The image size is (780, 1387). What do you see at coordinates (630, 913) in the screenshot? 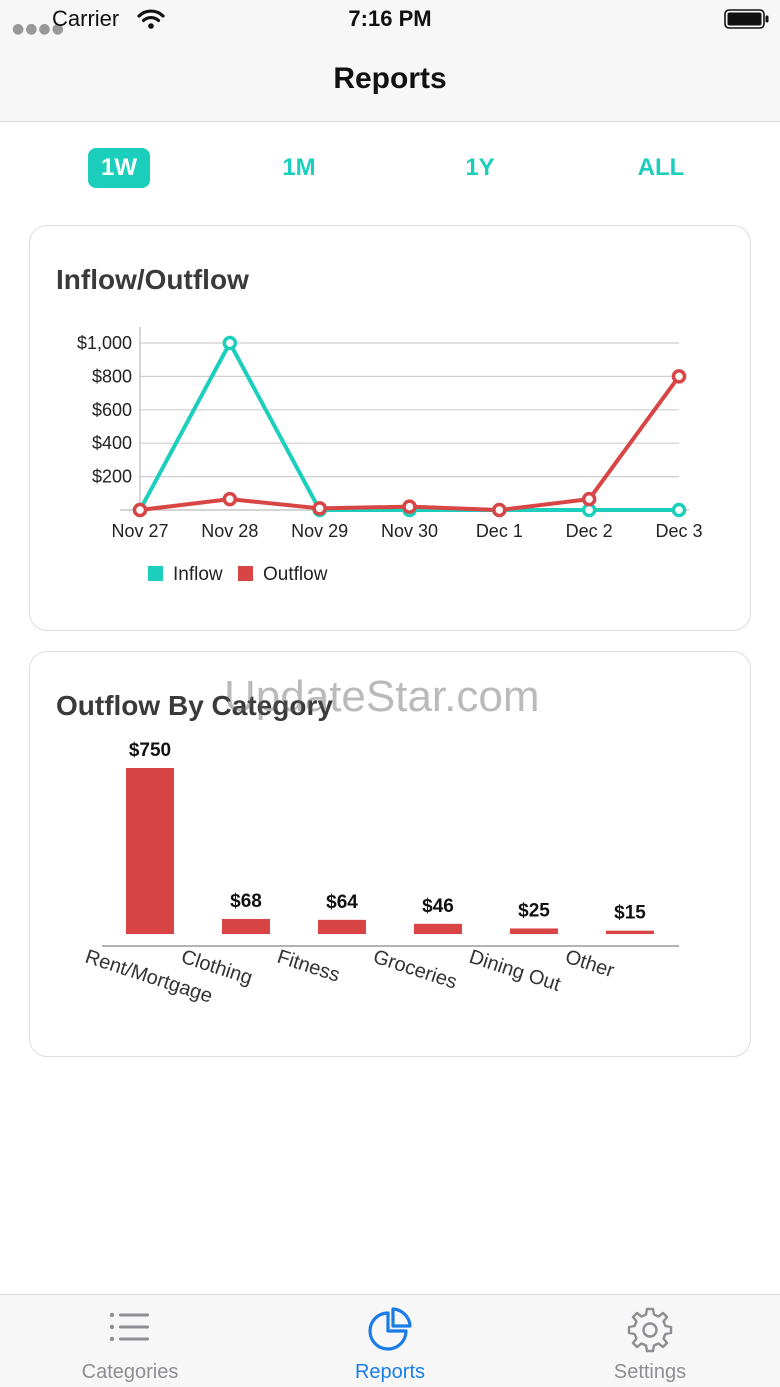
I see `bar-value-label: $15` at bounding box center [630, 913].